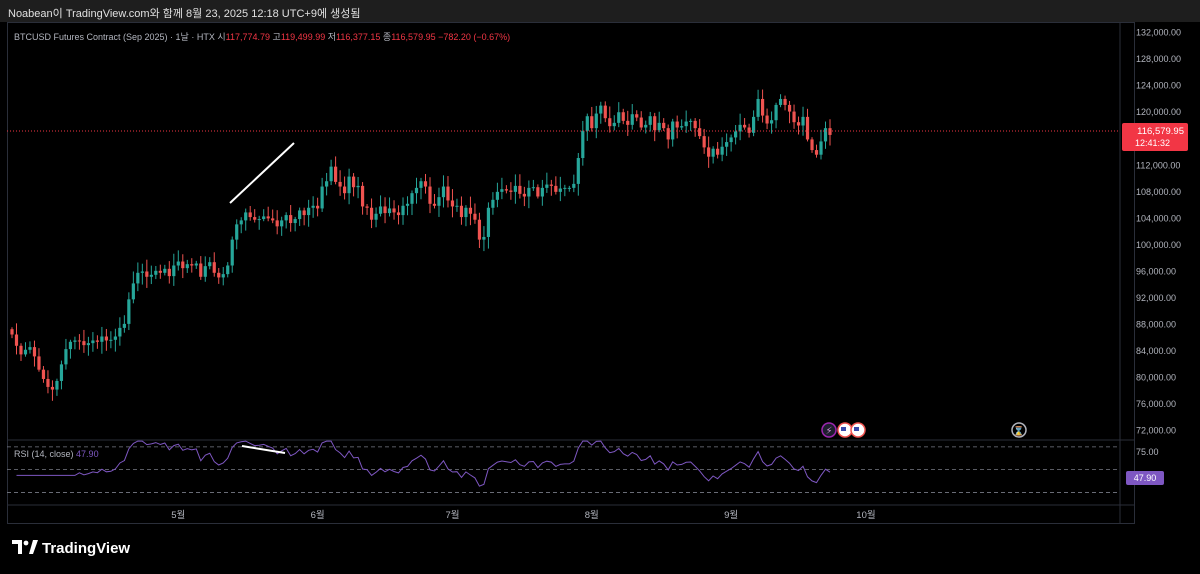 This screenshot has width=1200, height=574. I want to click on price-tick-label: 116,000.00, so click(1158, 139).